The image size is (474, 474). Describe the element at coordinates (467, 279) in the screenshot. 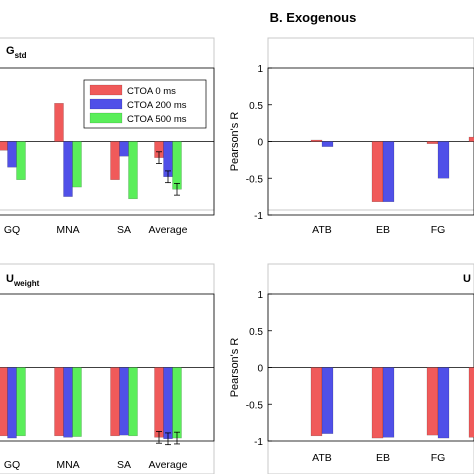

I see `panel-label: U` at that location.